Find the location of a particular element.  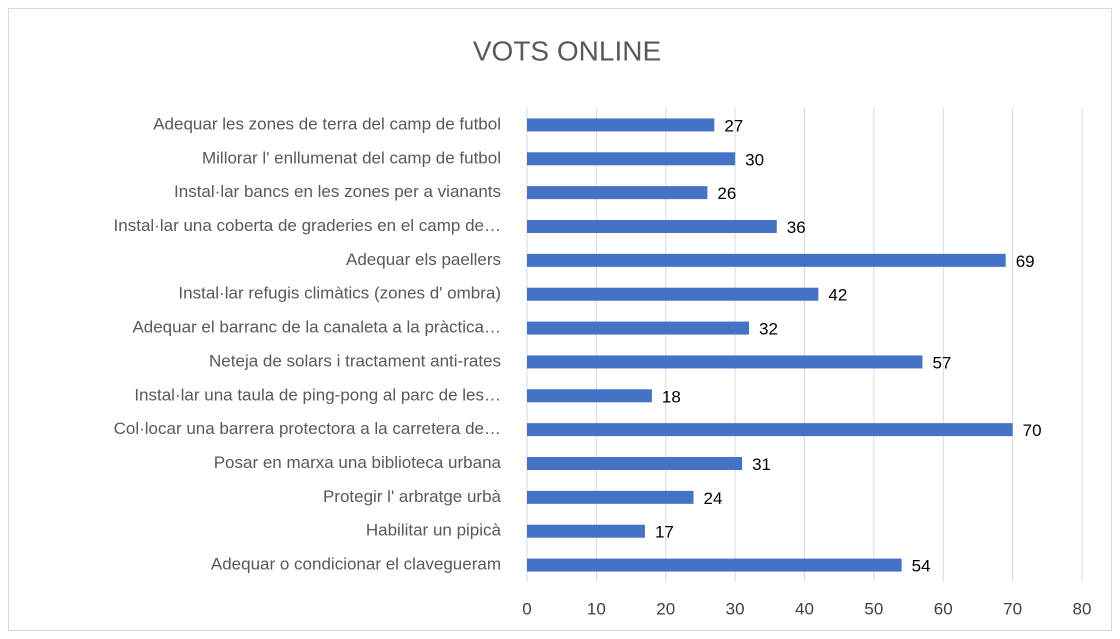

y-tick-label: Posar en marxa una biblioteca urbana is located at coordinates (358, 462).